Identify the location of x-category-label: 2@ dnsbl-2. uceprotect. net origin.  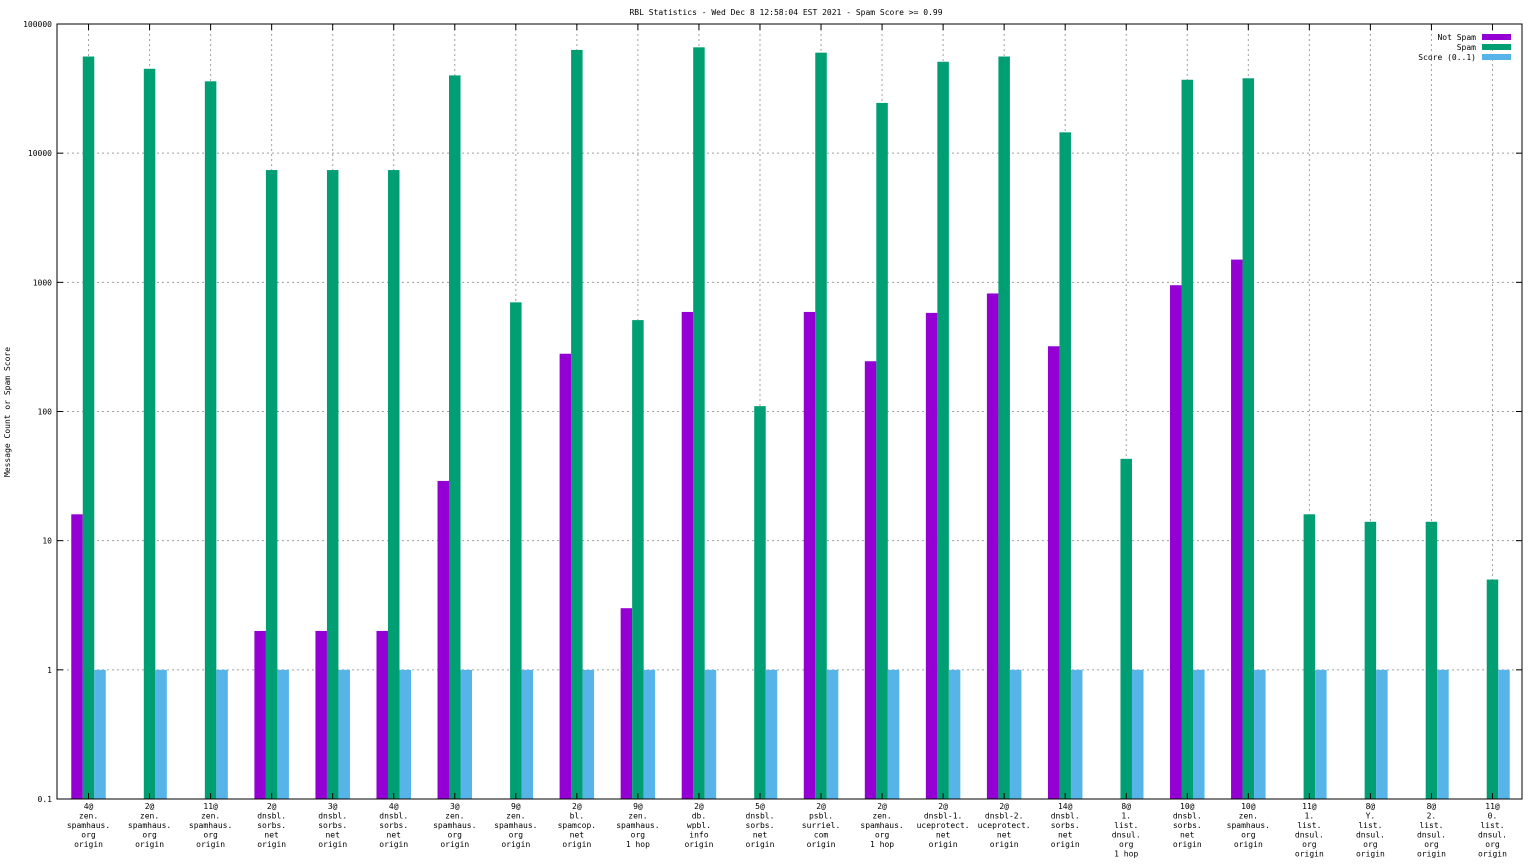
(1004, 825).